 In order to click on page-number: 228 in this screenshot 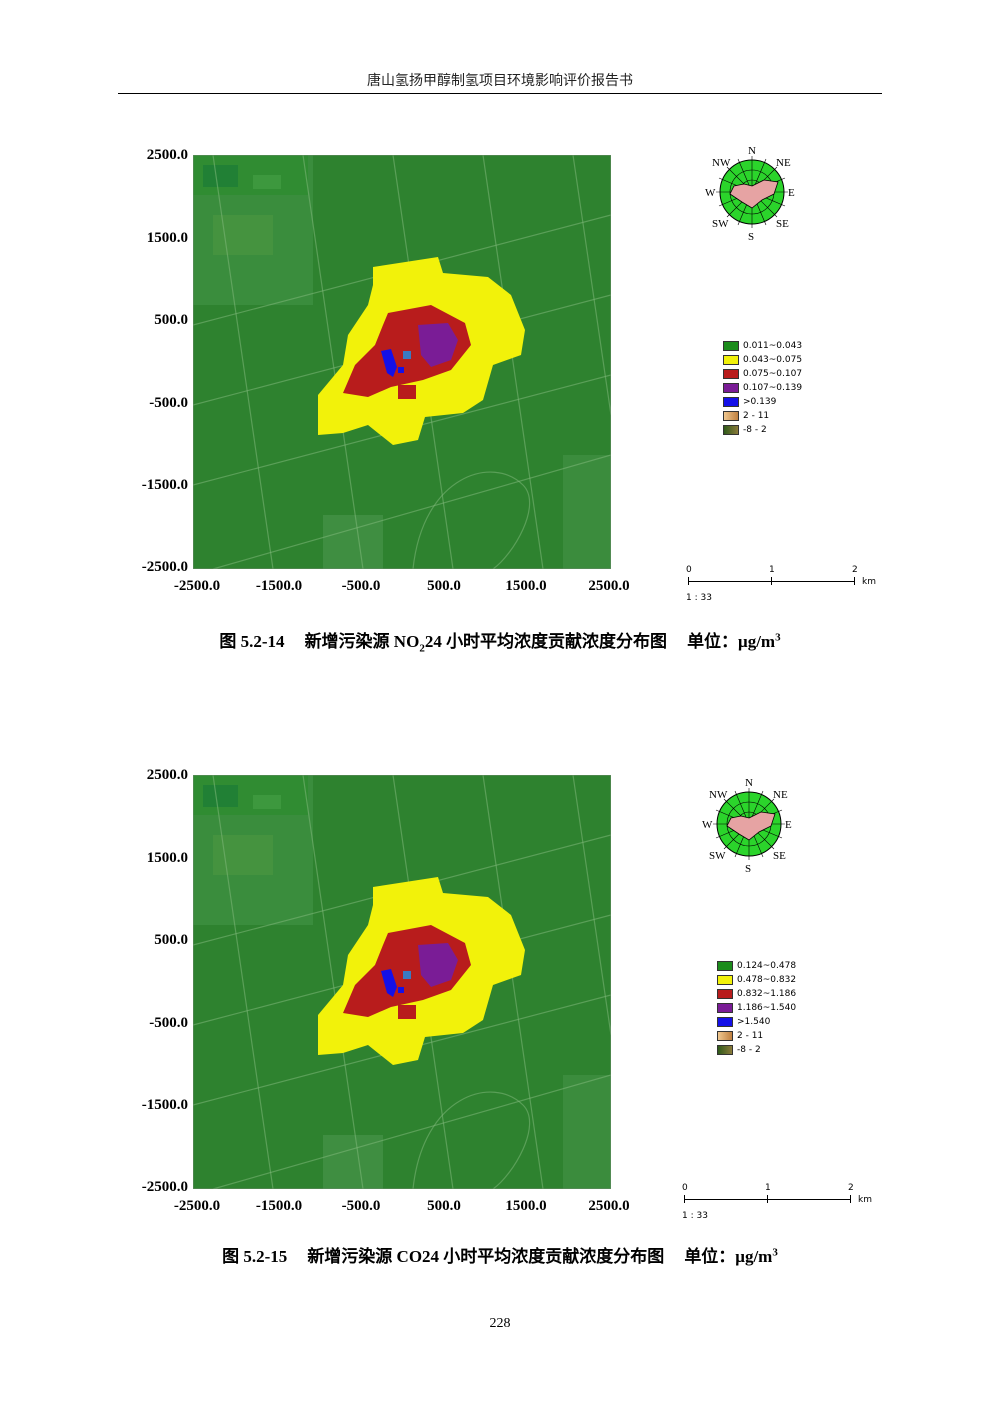, I will do `click(500, 1323)`.